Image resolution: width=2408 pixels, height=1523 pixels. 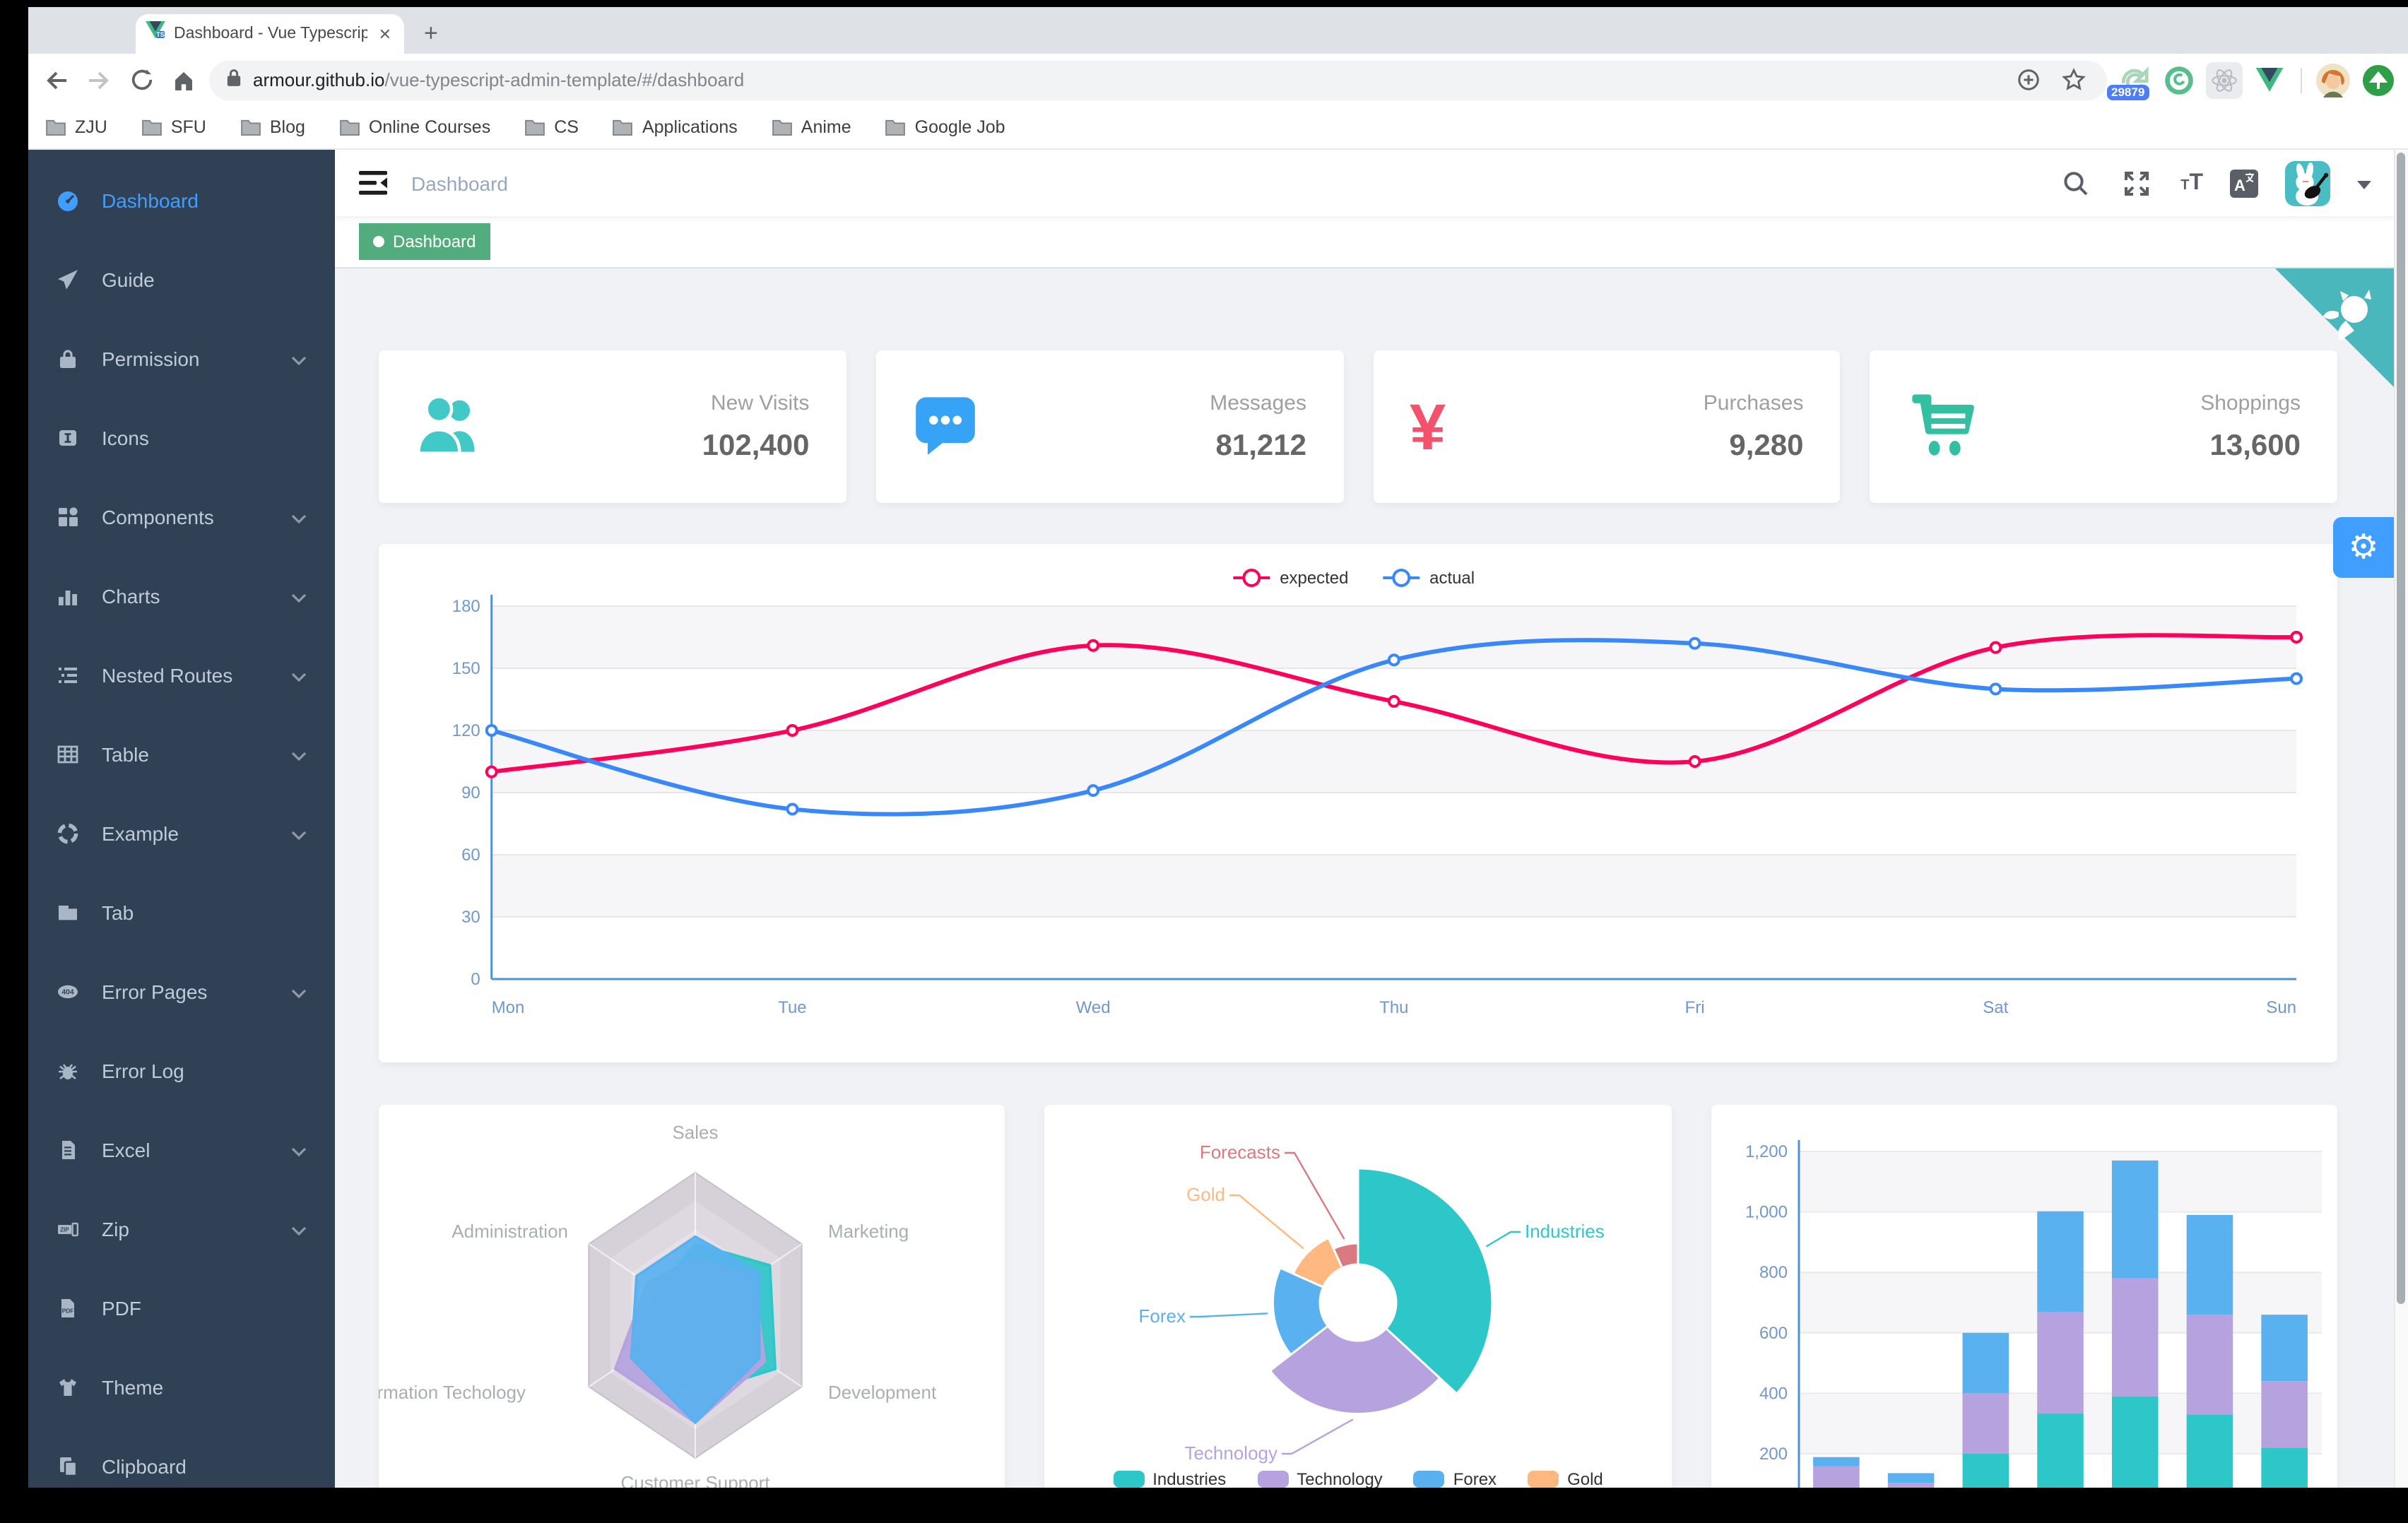 I want to click on bookmark-applications: Applications, so click(x=675, y=127).